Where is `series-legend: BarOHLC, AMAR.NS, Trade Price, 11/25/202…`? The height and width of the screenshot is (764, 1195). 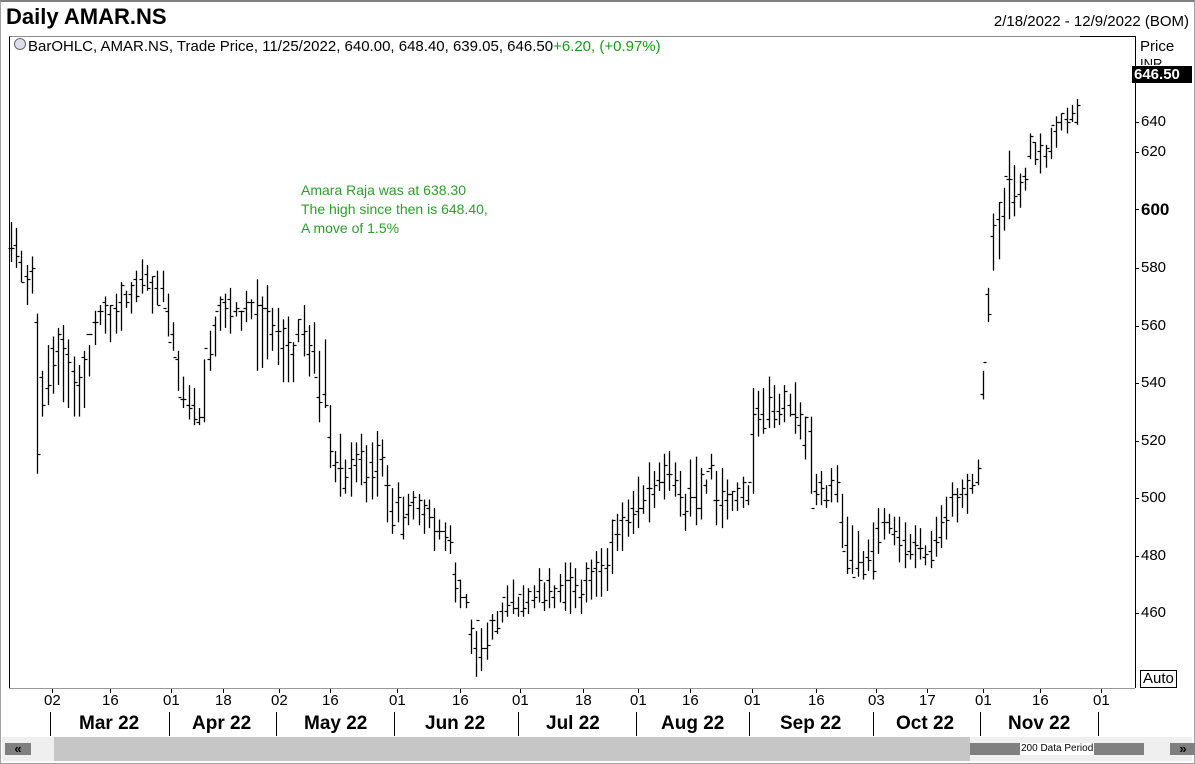 series-legend: BarOHLC, AMAR.NS, Trade Price, 11/25/202… is located at coordinates (337, 46).